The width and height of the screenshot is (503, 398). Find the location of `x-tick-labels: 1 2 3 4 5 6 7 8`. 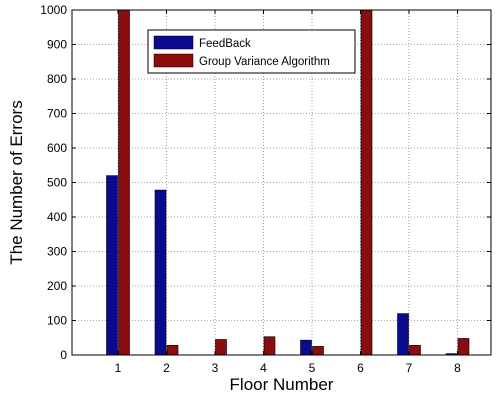

x-tick-labels: 1 2 3 4 5 6 7 8 is located at coordinates (288, 368).